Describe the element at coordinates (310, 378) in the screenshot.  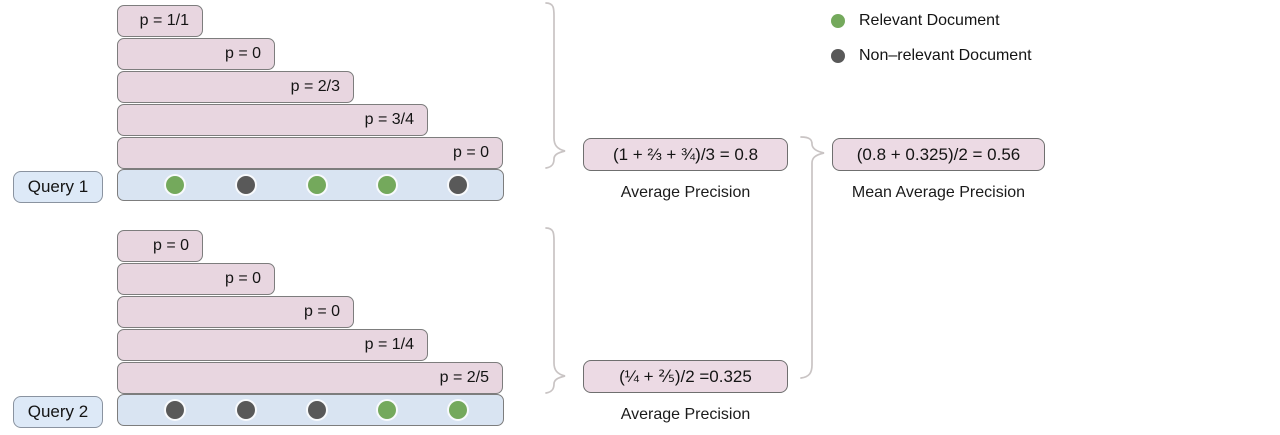
I see `precision-bar: p = 2/5` at that location.